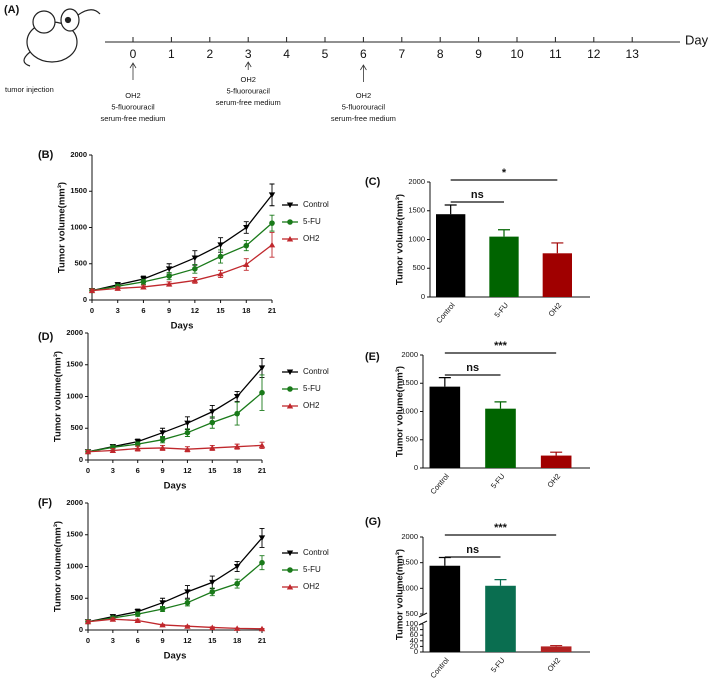 This screenshot has height=694, width=709. What do you see at coordinates (440, 54) in the screenshot?
I see `timeline-day: 8` at bounding box center [440, 54].